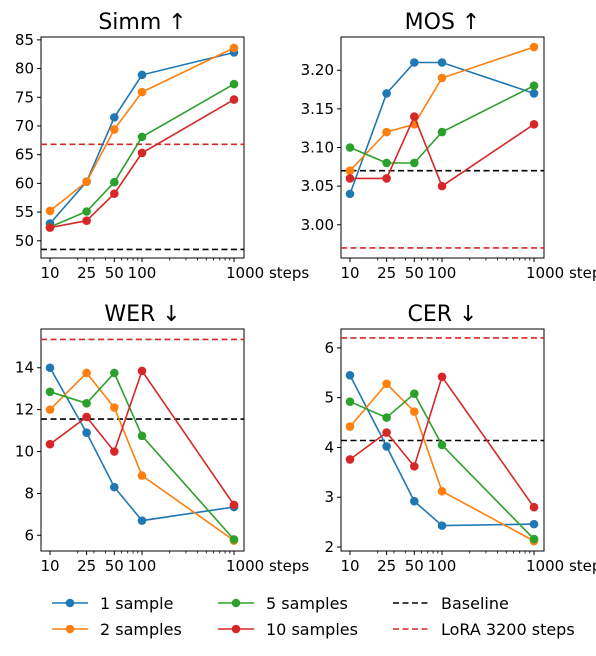 Image resolution: width=596 pixels, height=656 pixels. What do you see at coordinates (442, 273) in the screenshot?
I see `panel-mos-xtick-label: 100` at bounding box center [442, 273].